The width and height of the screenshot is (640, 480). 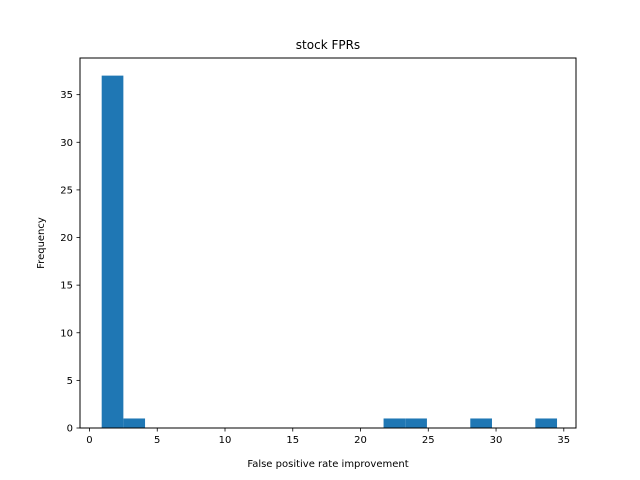 I want to click on x-axis-ticks: 0 5 10 15 20 25 30 35, so click(x=328, y=437).